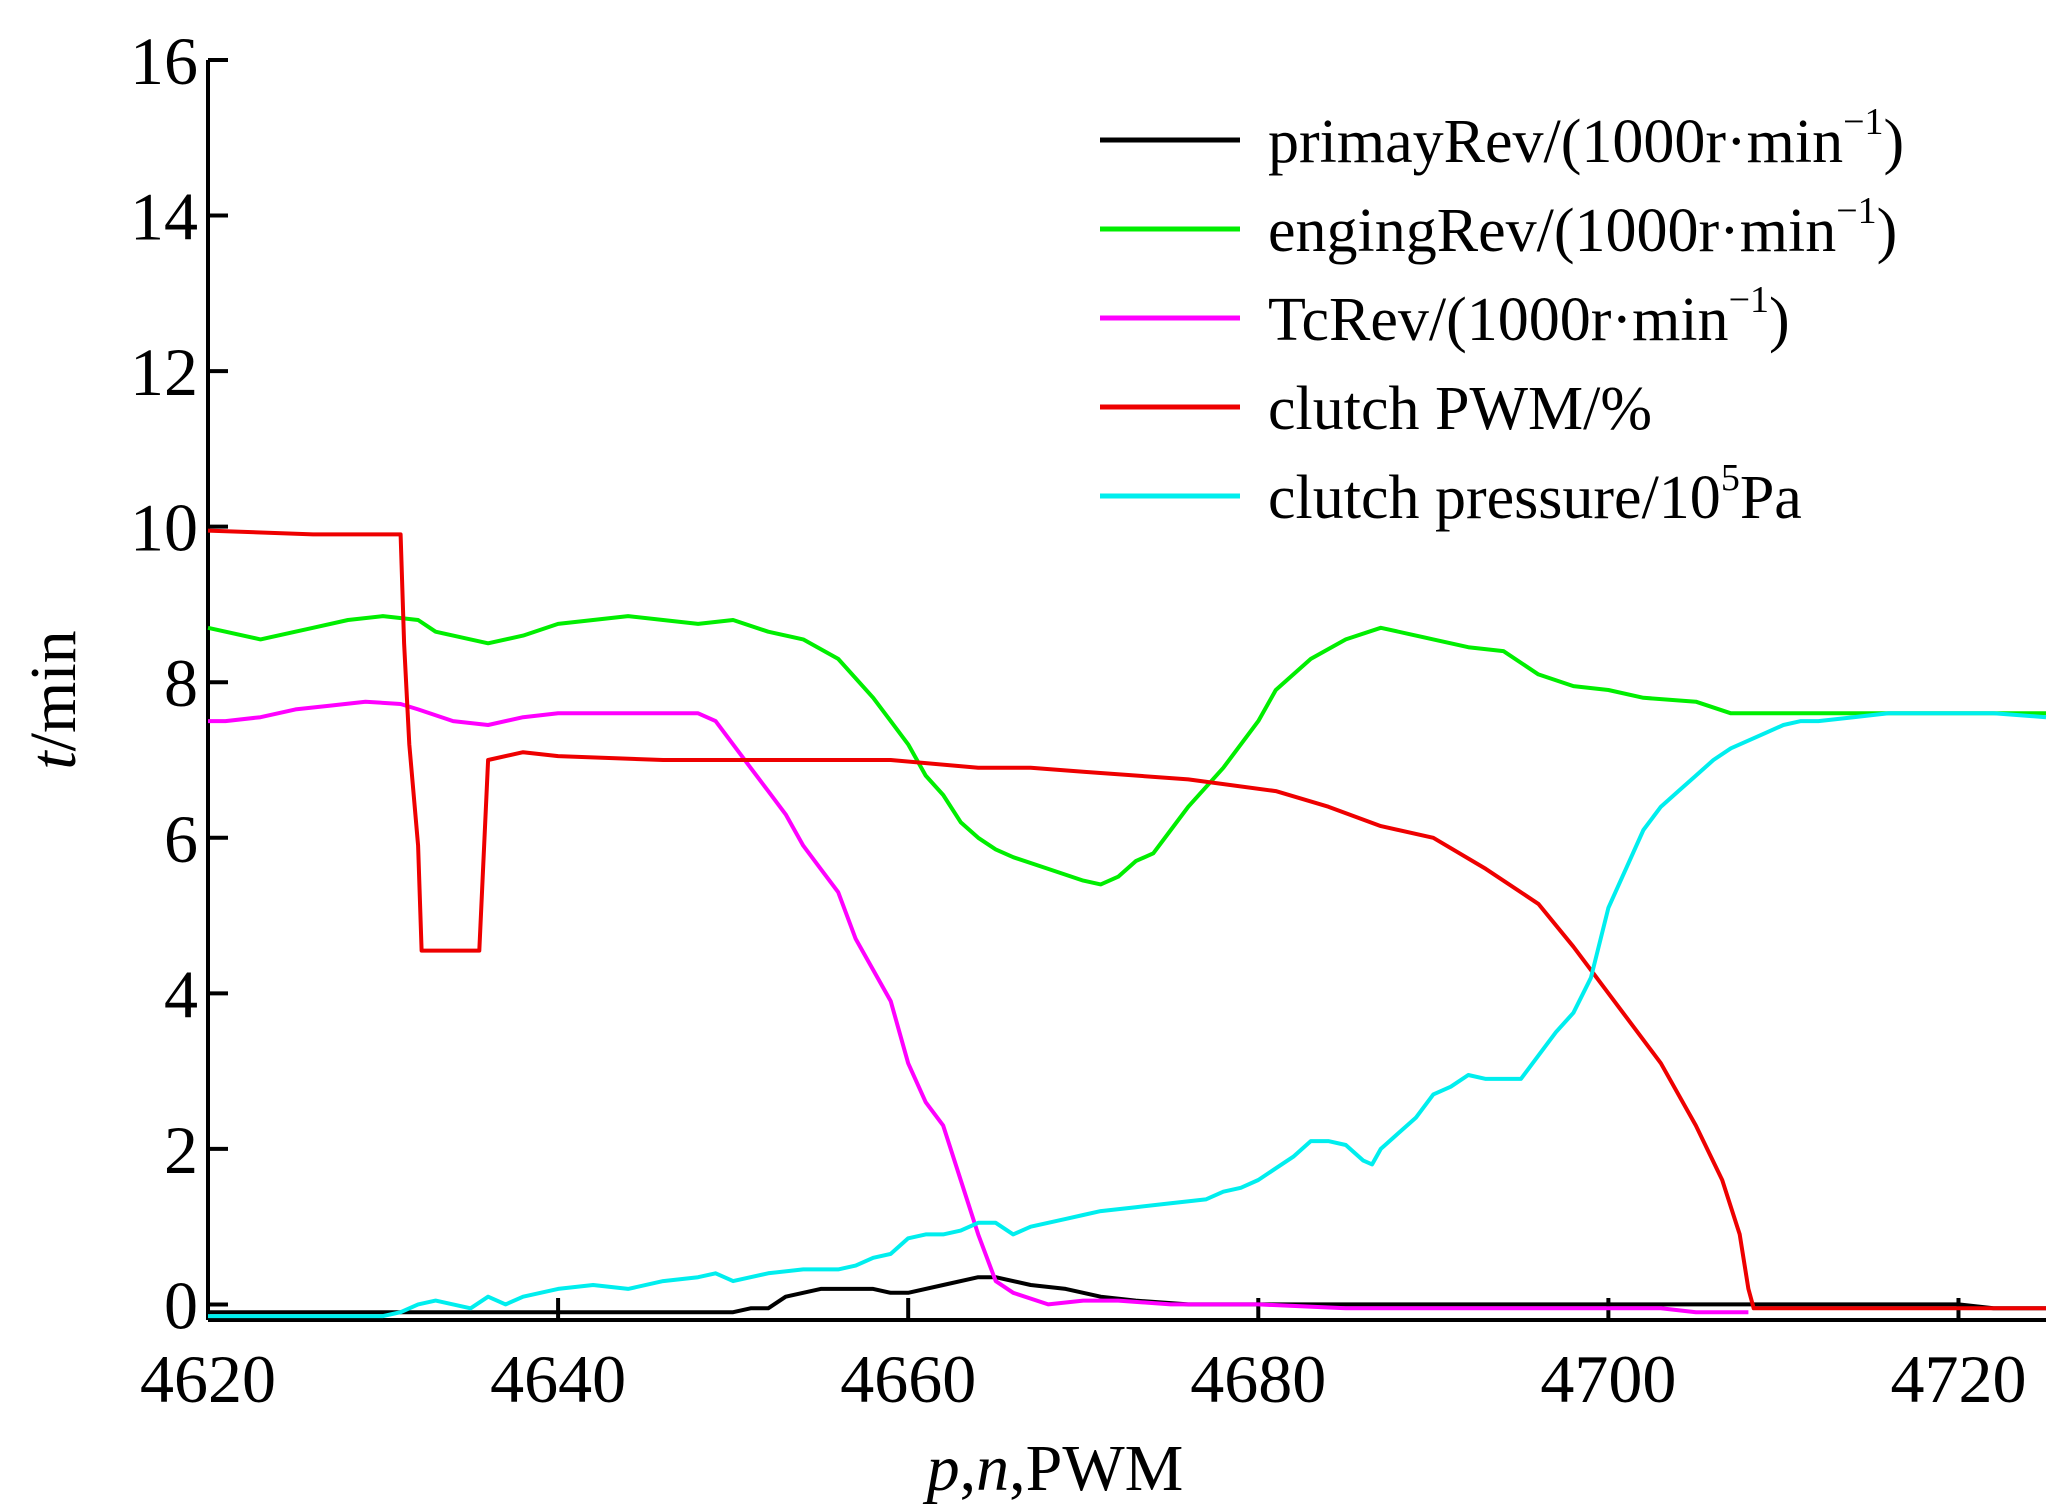  Describe the element at coordinates (164, 372) in the screenshot. I see `y-tick-label: 12` at that location.